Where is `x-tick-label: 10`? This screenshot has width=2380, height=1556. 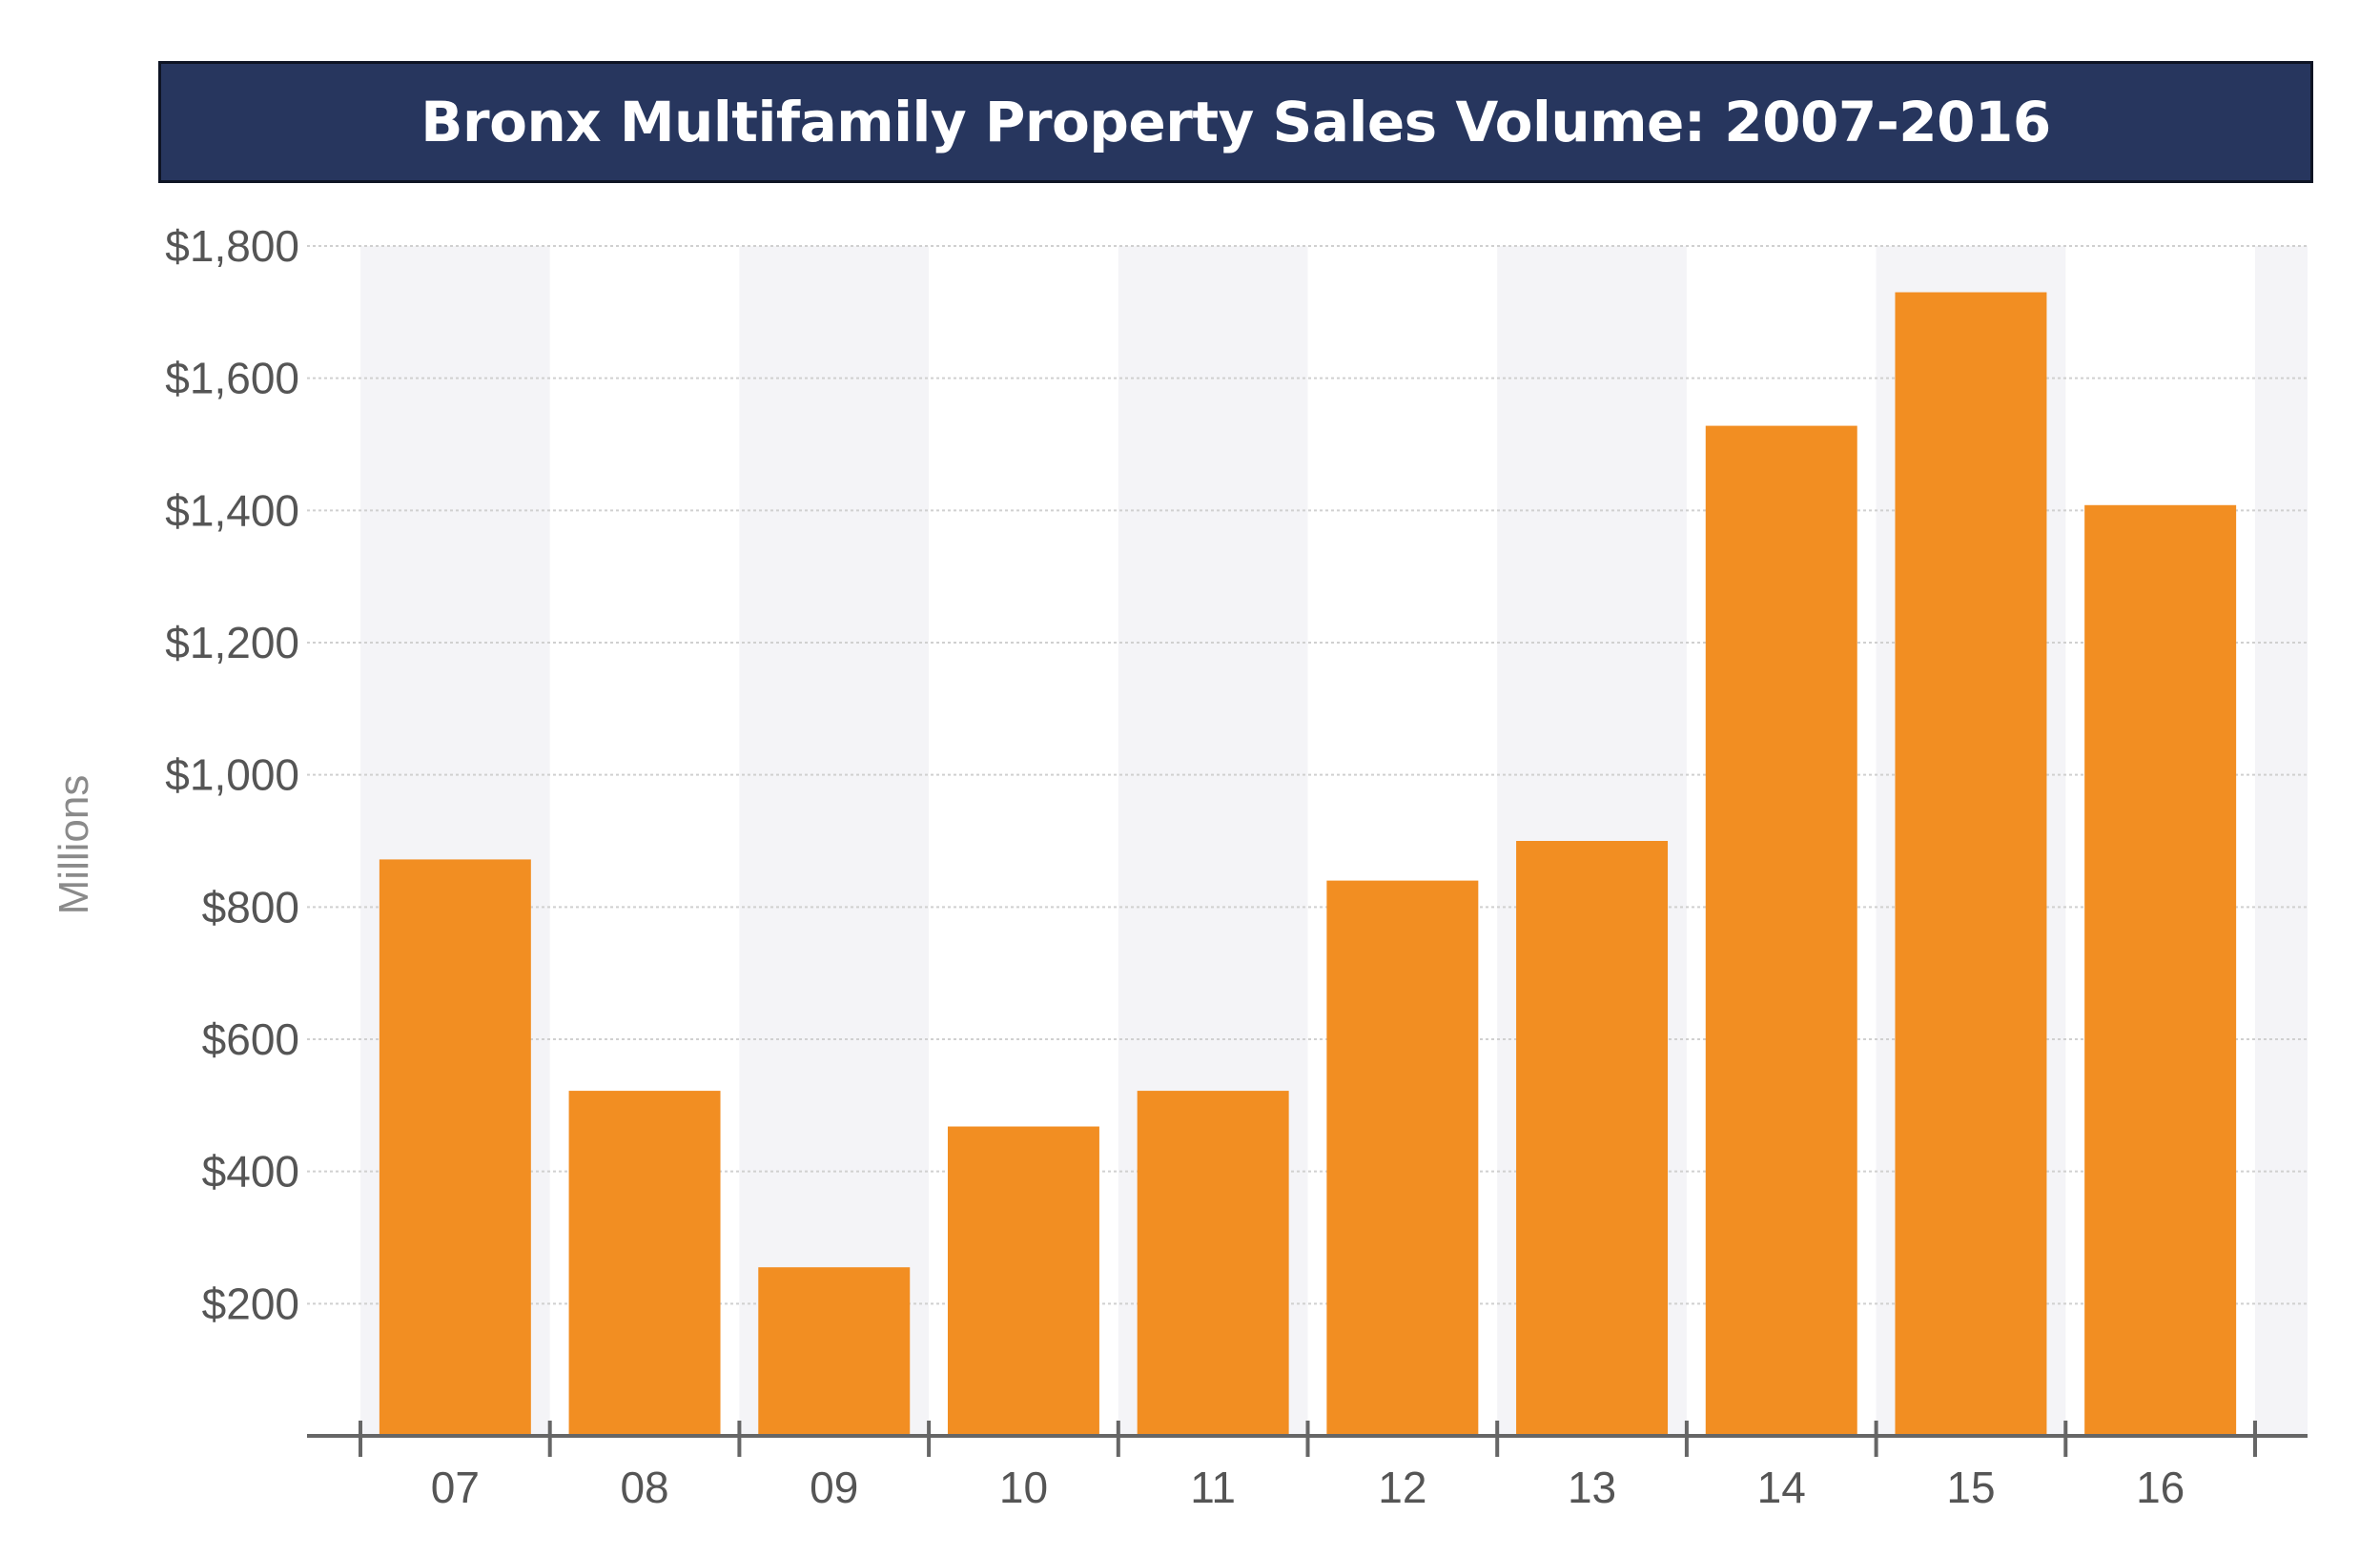 x-tick-label: 10 is located at coordinates (1024, 1487).